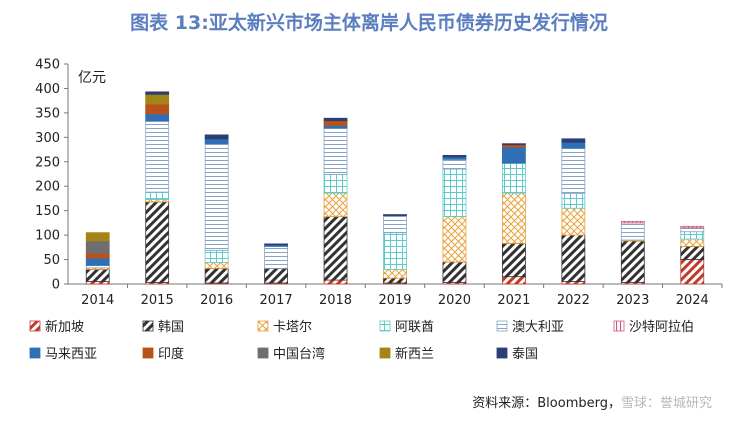 Image resolution: width=738 pixels, height=425 pixels. Describe the element at coordinates (97, 300) in the screenshot. I see `x-tick-label: 2014` at that location.